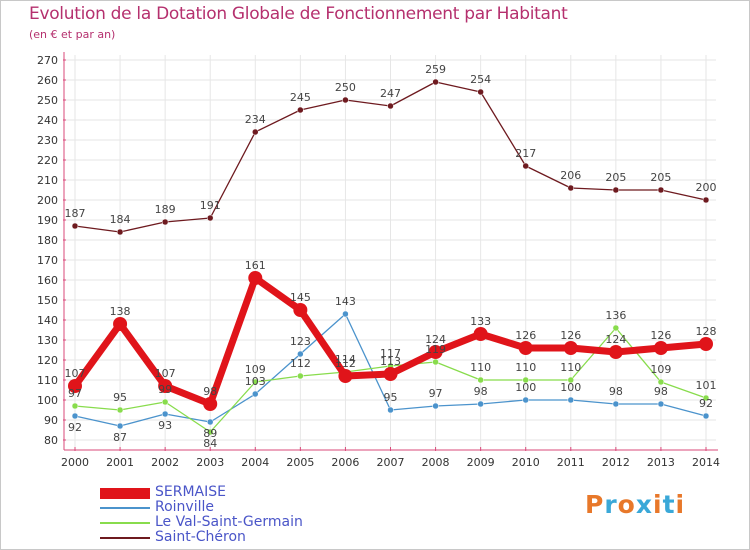 The height and width of the screenshot is (550, 750). I want to click on proxiti-logo: Proxiti, so click(635, 504).